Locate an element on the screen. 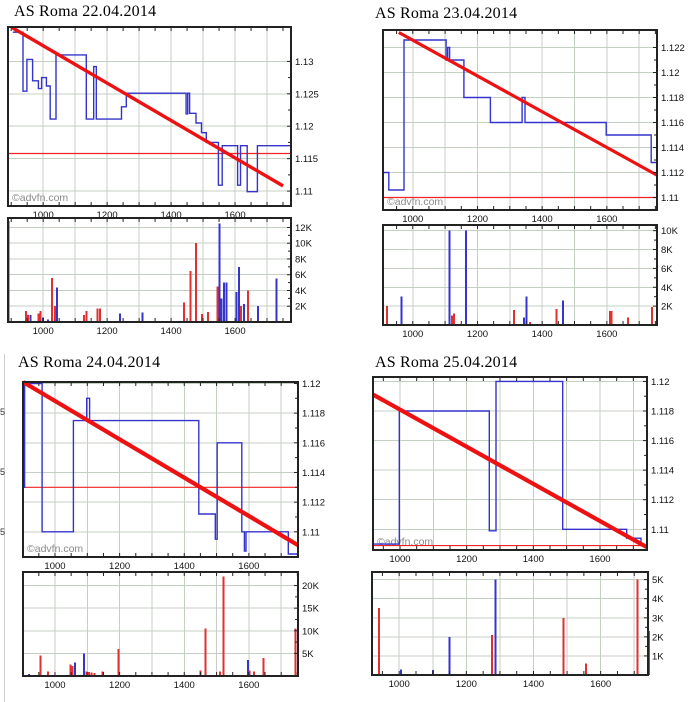 The width and height of the screenshot is (691, 702). y-axis-label: 1.13 is located at coordinates (304, 62).